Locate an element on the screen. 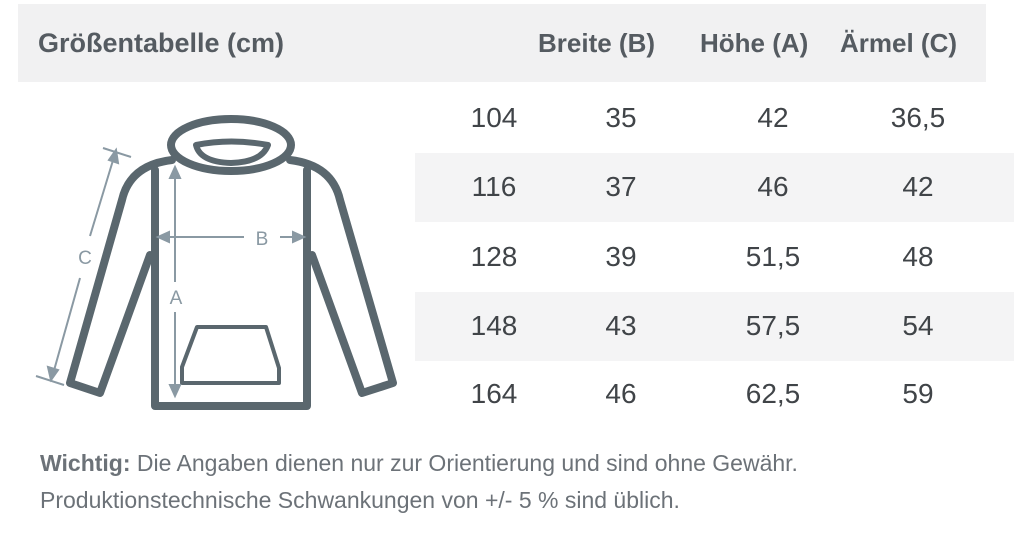 The image size is (1024, 543). cell-hoehe: 42 is located at coordinates (773, 117).